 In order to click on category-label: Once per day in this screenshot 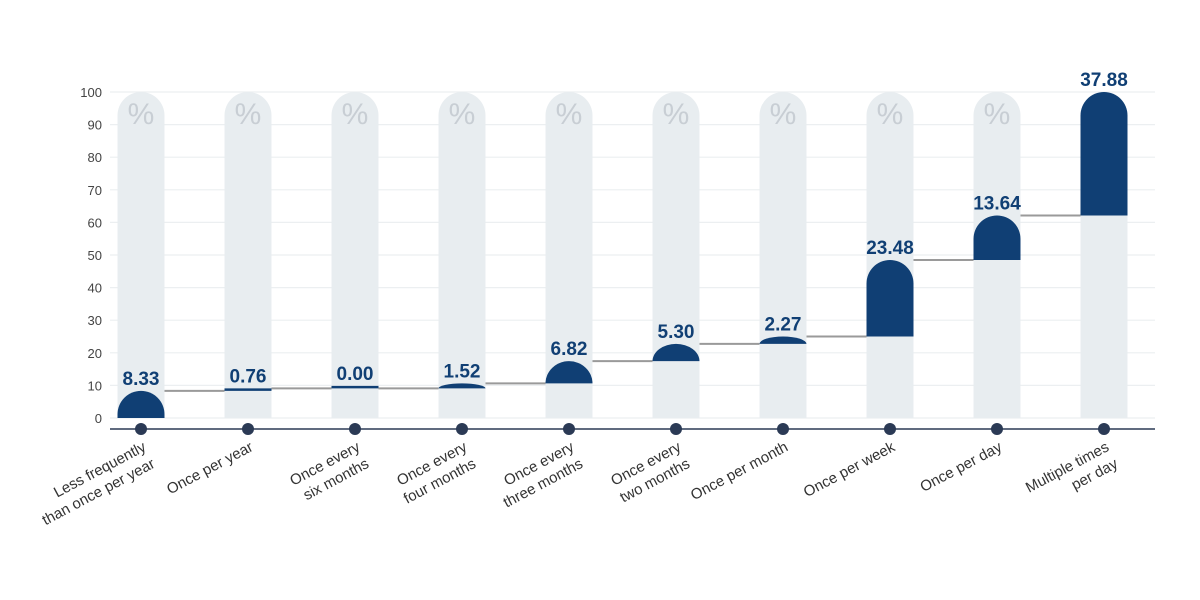, I will do `click(961, 467)`.